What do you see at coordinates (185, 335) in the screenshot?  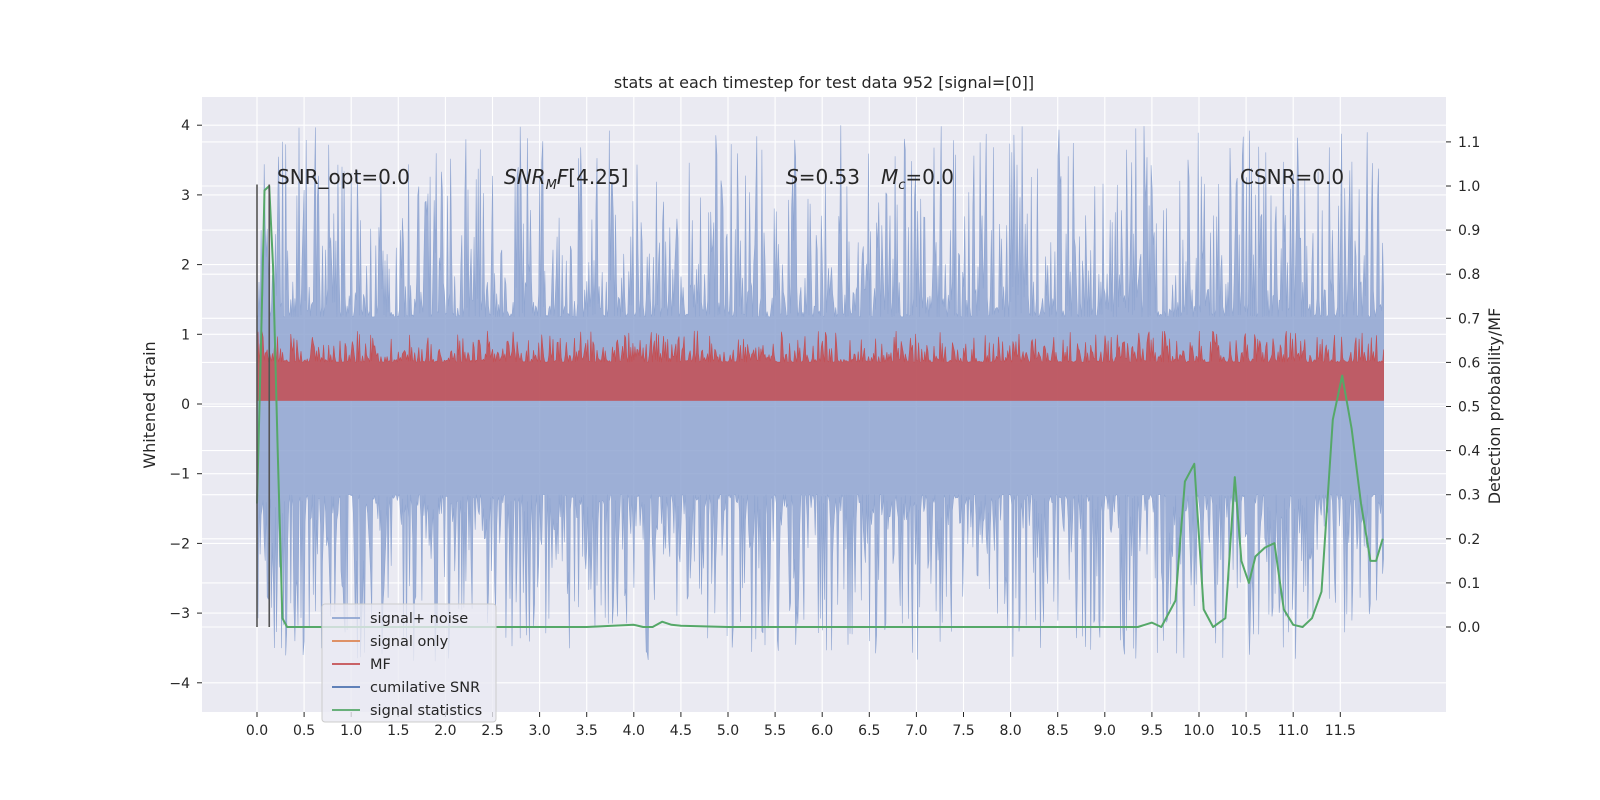 I see `y-tick-label: 1` at bounding box center [185, 335].